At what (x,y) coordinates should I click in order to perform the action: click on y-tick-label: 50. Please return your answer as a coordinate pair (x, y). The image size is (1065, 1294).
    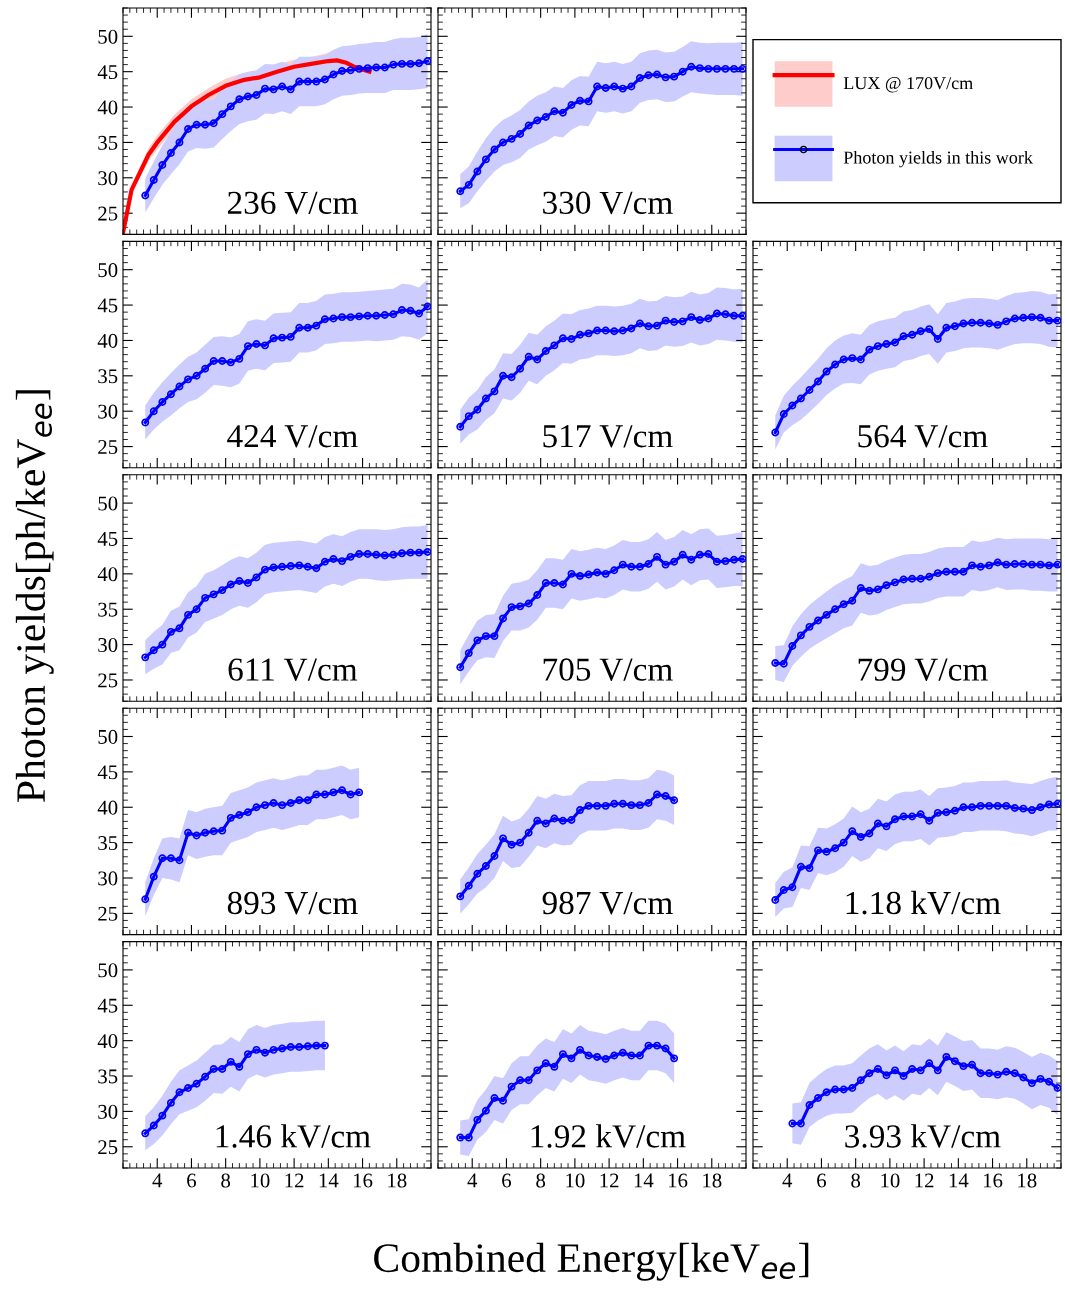
    Looking at the image, I should click on (108, 270).